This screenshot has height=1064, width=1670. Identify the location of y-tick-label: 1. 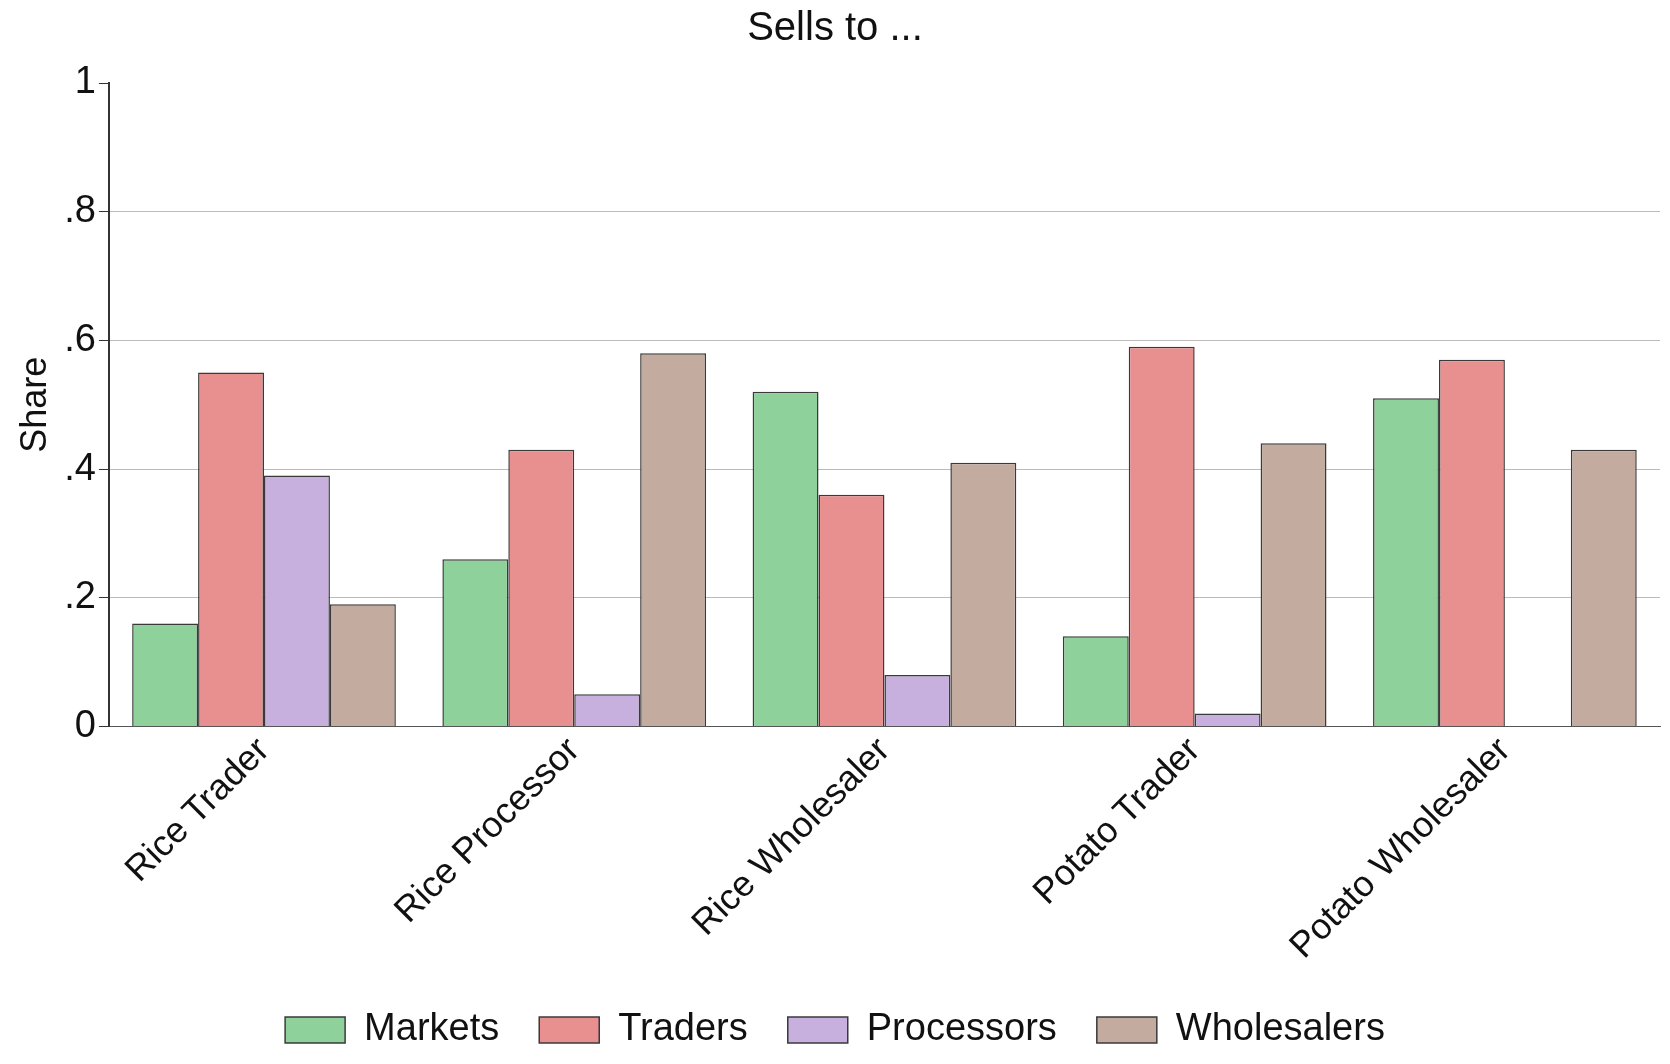
(85, 80).